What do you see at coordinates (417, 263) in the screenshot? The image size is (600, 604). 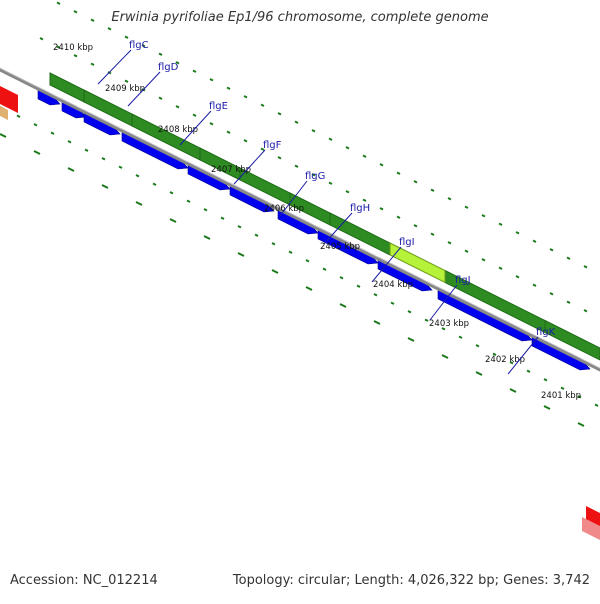 I see `highlighted-cds-segment` at bounding box center [417, 263].